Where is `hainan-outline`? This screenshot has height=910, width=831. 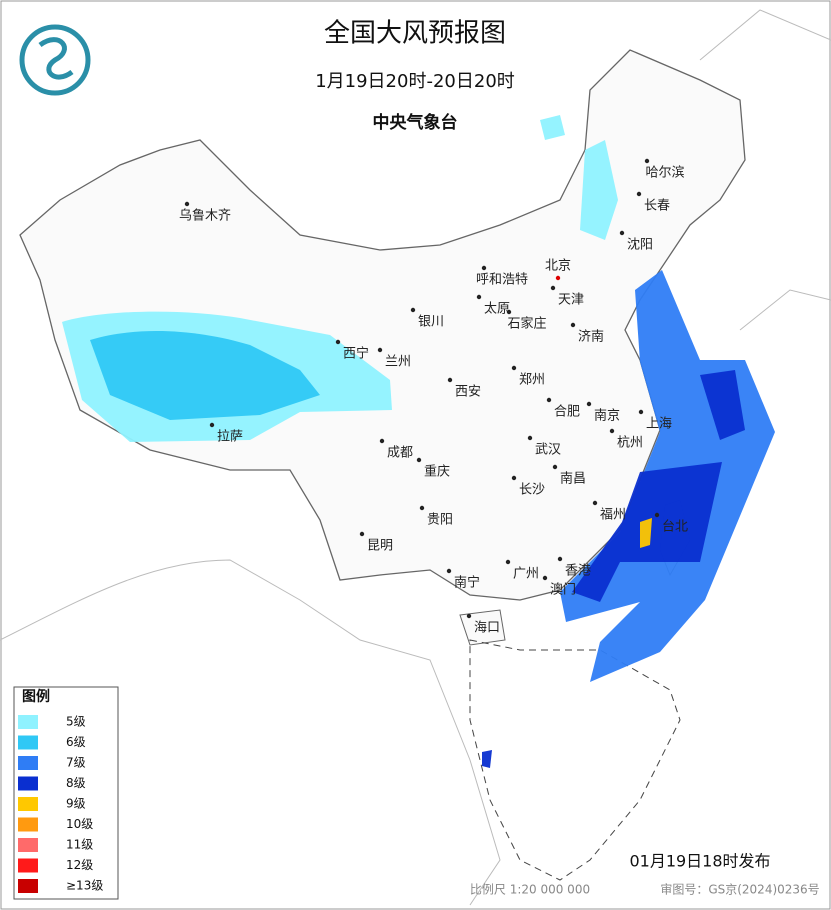
hainan-outline is located at coordinates (482, 627).